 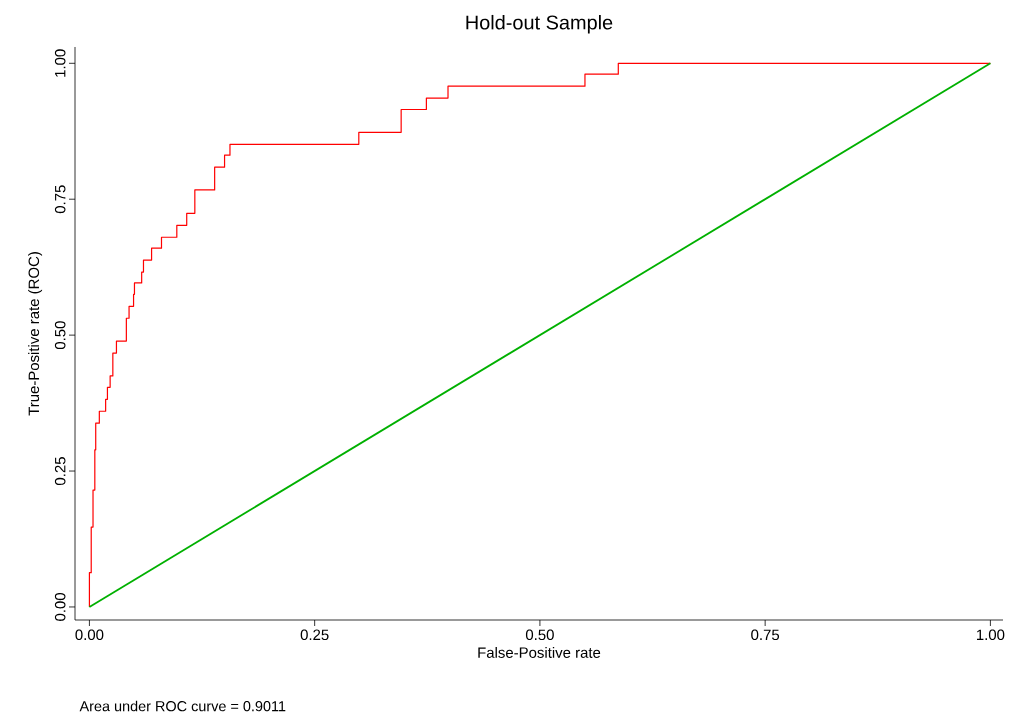 I want to click on text: Area under ROC curve = 0.9011, so click(x=182, y=706).